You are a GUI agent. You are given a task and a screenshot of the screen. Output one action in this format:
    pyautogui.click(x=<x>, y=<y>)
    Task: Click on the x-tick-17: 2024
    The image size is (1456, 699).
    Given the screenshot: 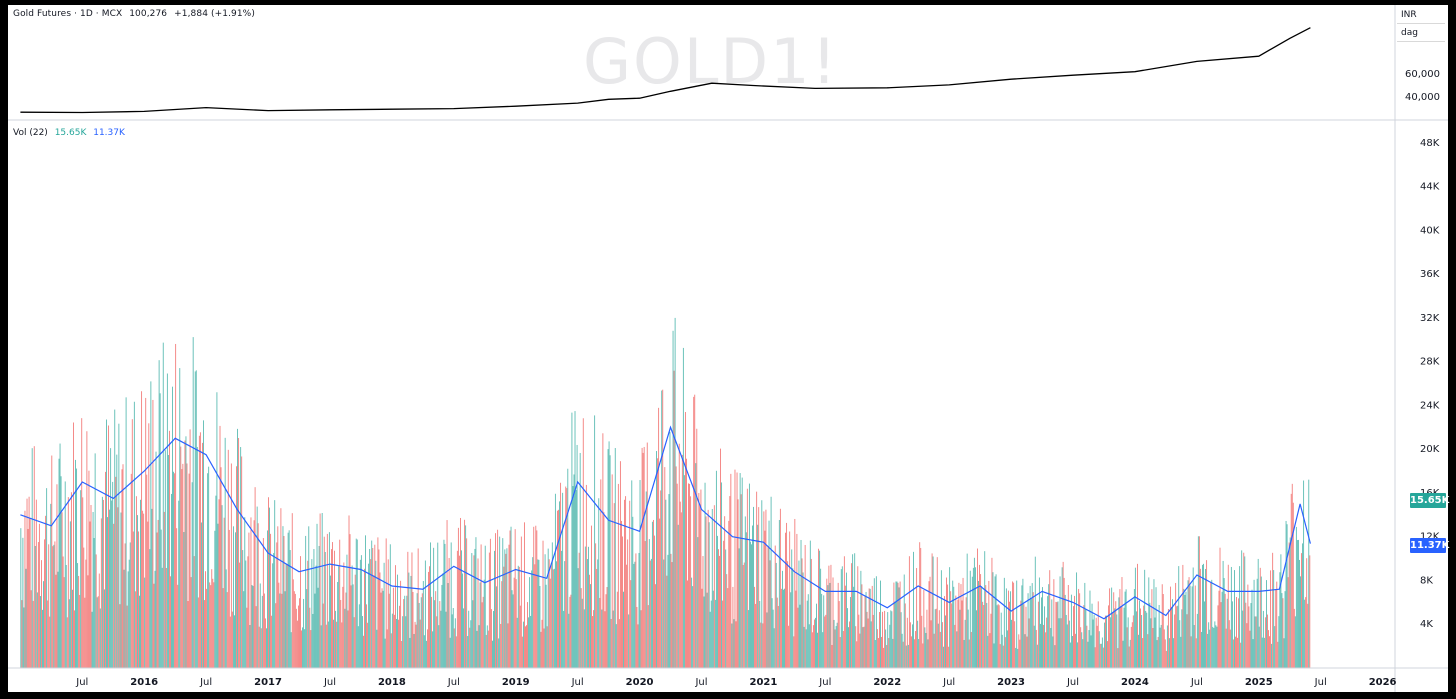 What is the action you would take?
    pyautogui.click(x=1135, y=682)
    